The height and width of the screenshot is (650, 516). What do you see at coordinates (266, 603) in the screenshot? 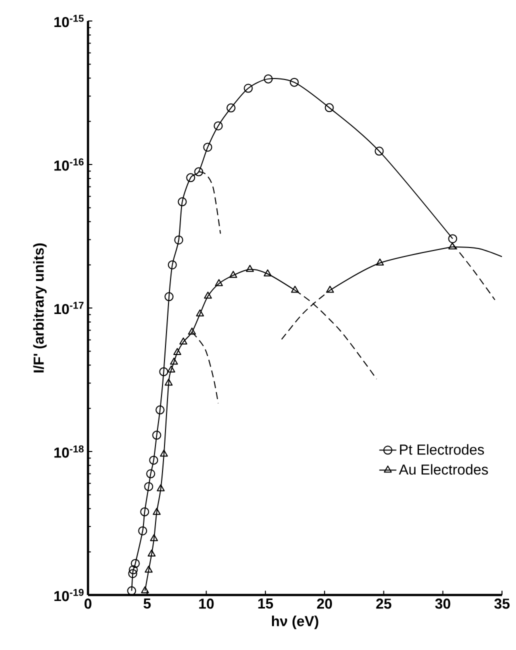
I see `x-tick-label: 15` at bounding box center [266, 603].